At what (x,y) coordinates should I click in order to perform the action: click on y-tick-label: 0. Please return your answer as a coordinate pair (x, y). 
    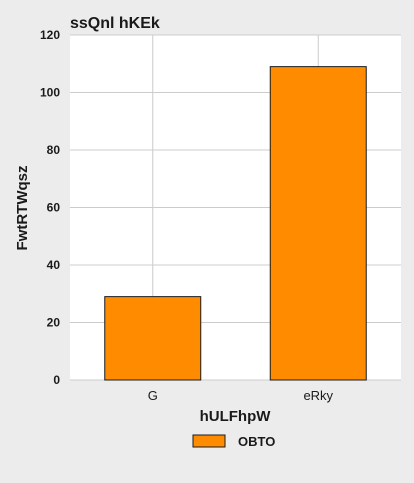
    Looking at the image, I should click on (56, 380).